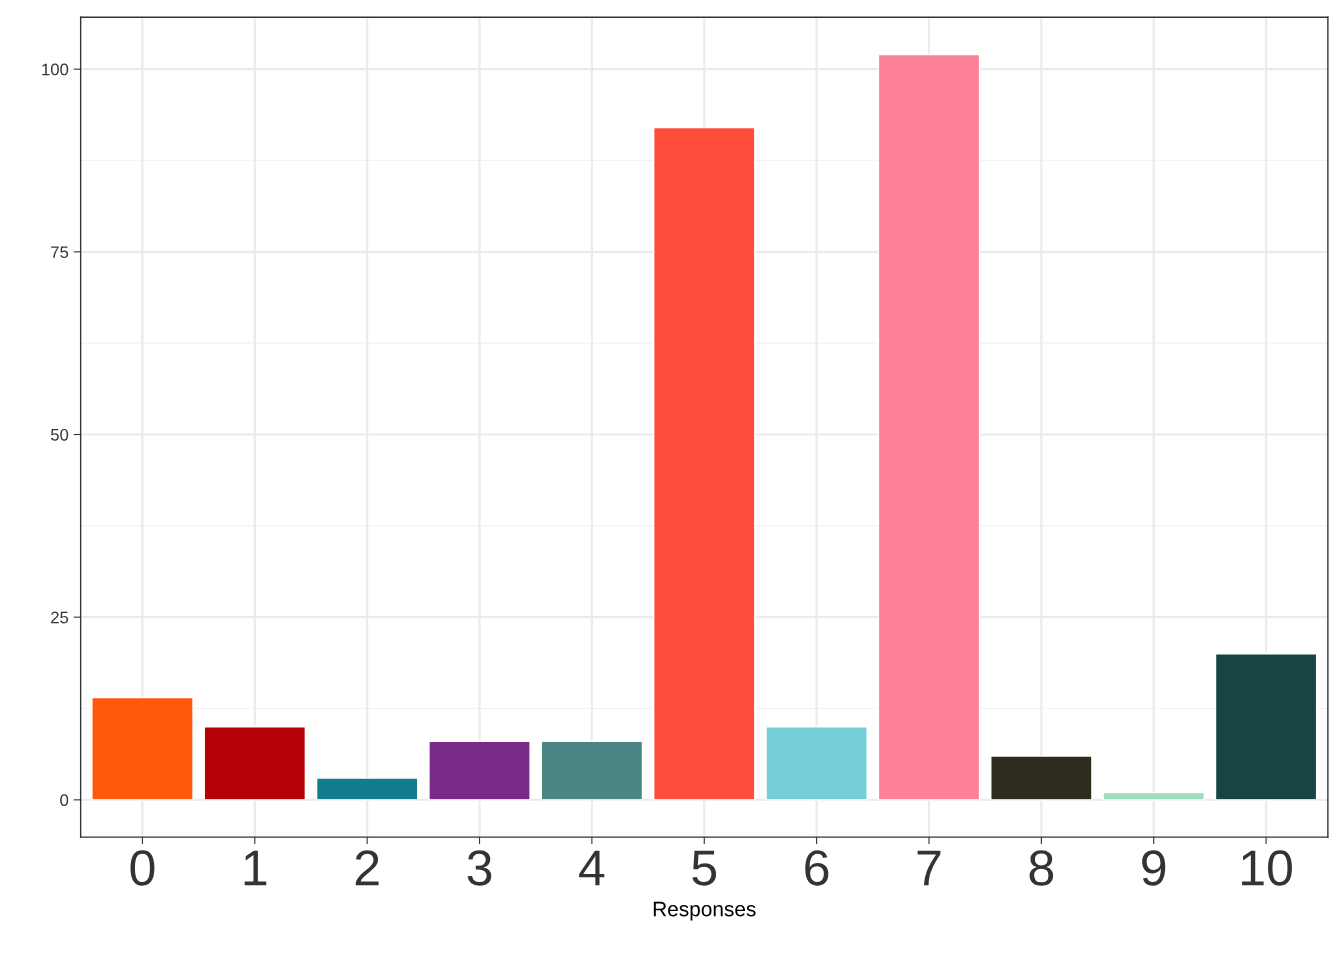 This screenshot has height=960, width=1344. Describe the element at coordinates (255, 868) in the screenshot. I see `x-tick-label: 1` at that location.